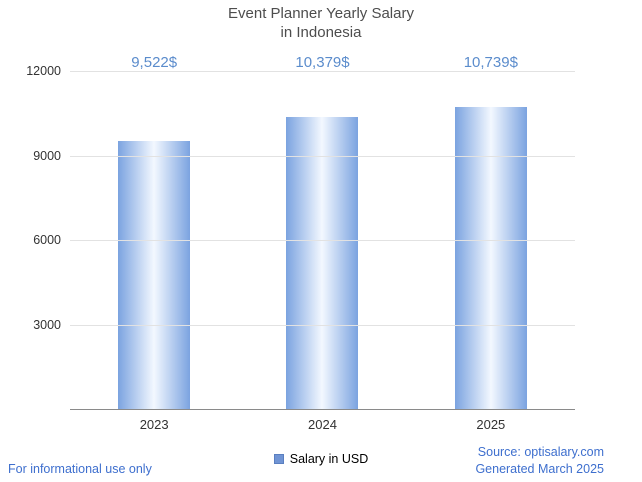  What do you see at coordinates (539, 469) in the screenshot?
I see `generated-date: Generated March 2025` at bounding box center [539, 469].